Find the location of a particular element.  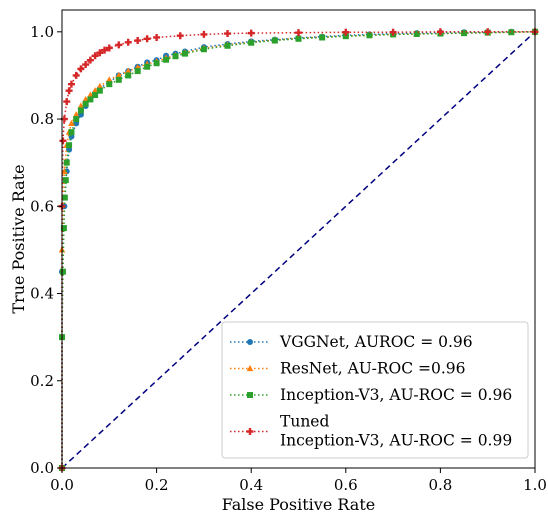

x-tick-label: 0.2 is located at coordinates (157, 485).